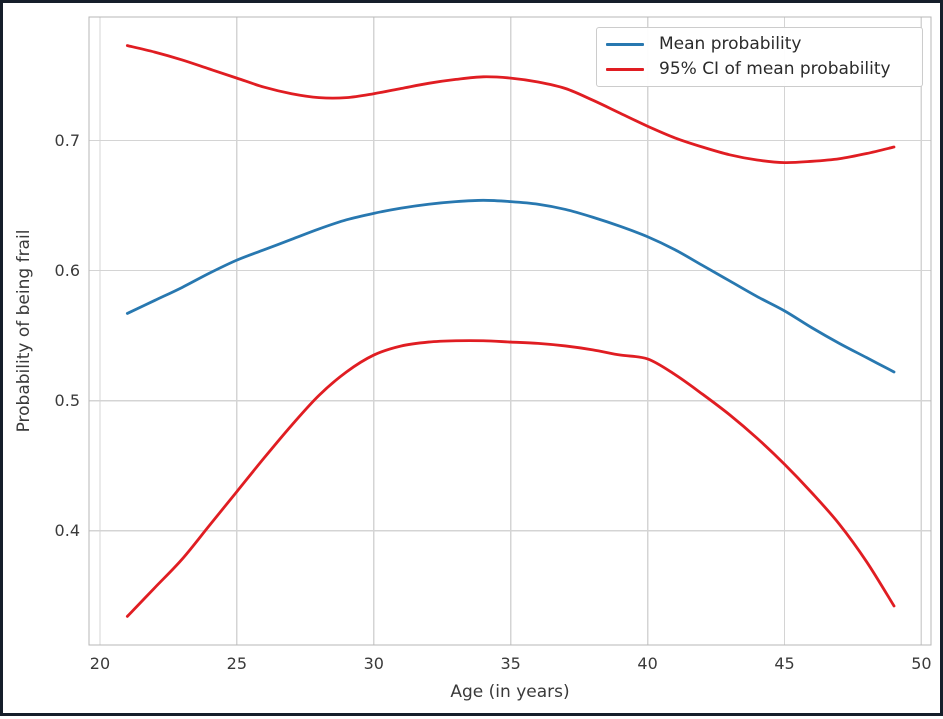 This screenshot has width=943, height=719. Describe the element at coordinates (237, 663) in the screenshot. I see `x-tick-label: 25` at that location.